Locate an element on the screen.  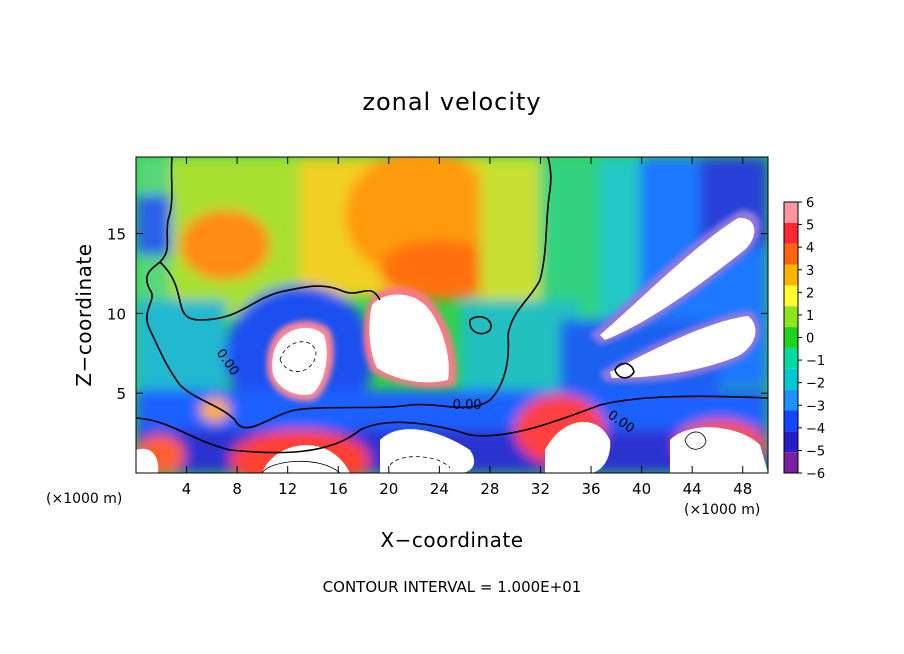
colorbar-tick-label: 3 is located at coordinates (810, 271).